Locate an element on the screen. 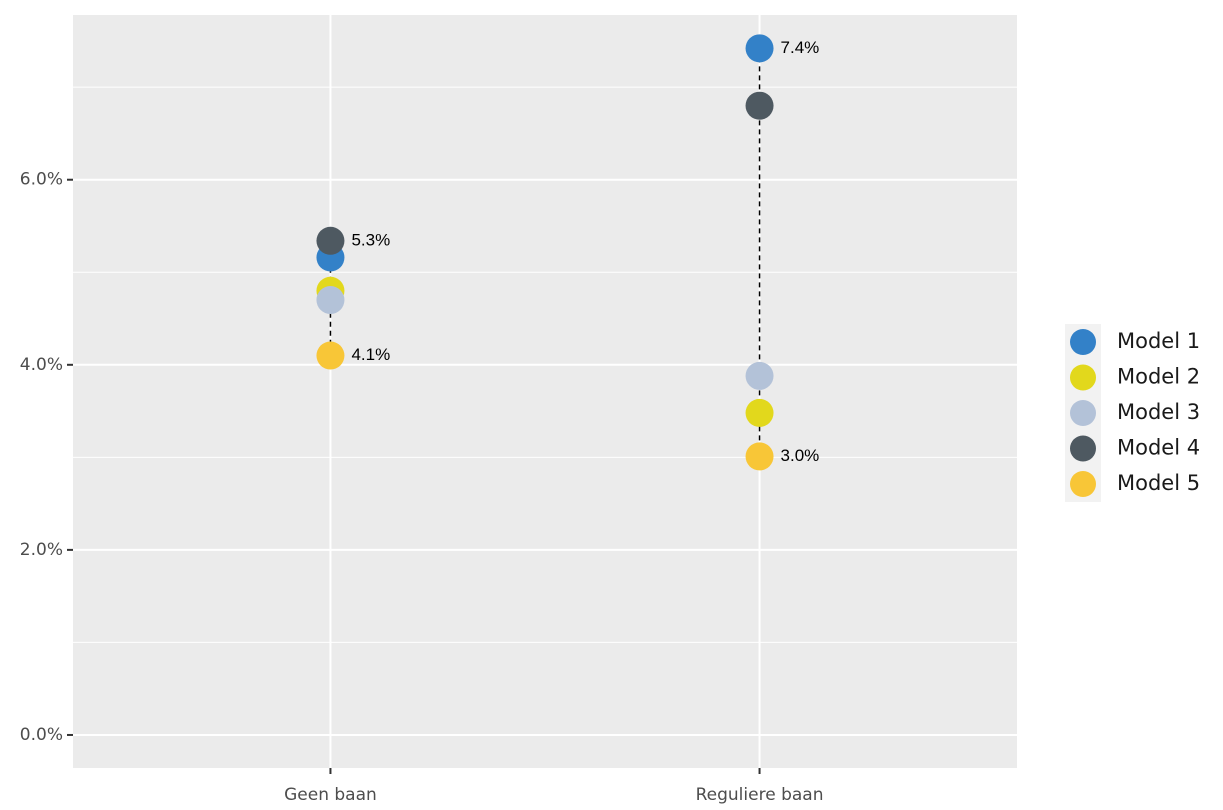 The height and width of the screenshot is (810, 1223). x-tick-label: Reguliere baan is located at coordinates (760, 795).